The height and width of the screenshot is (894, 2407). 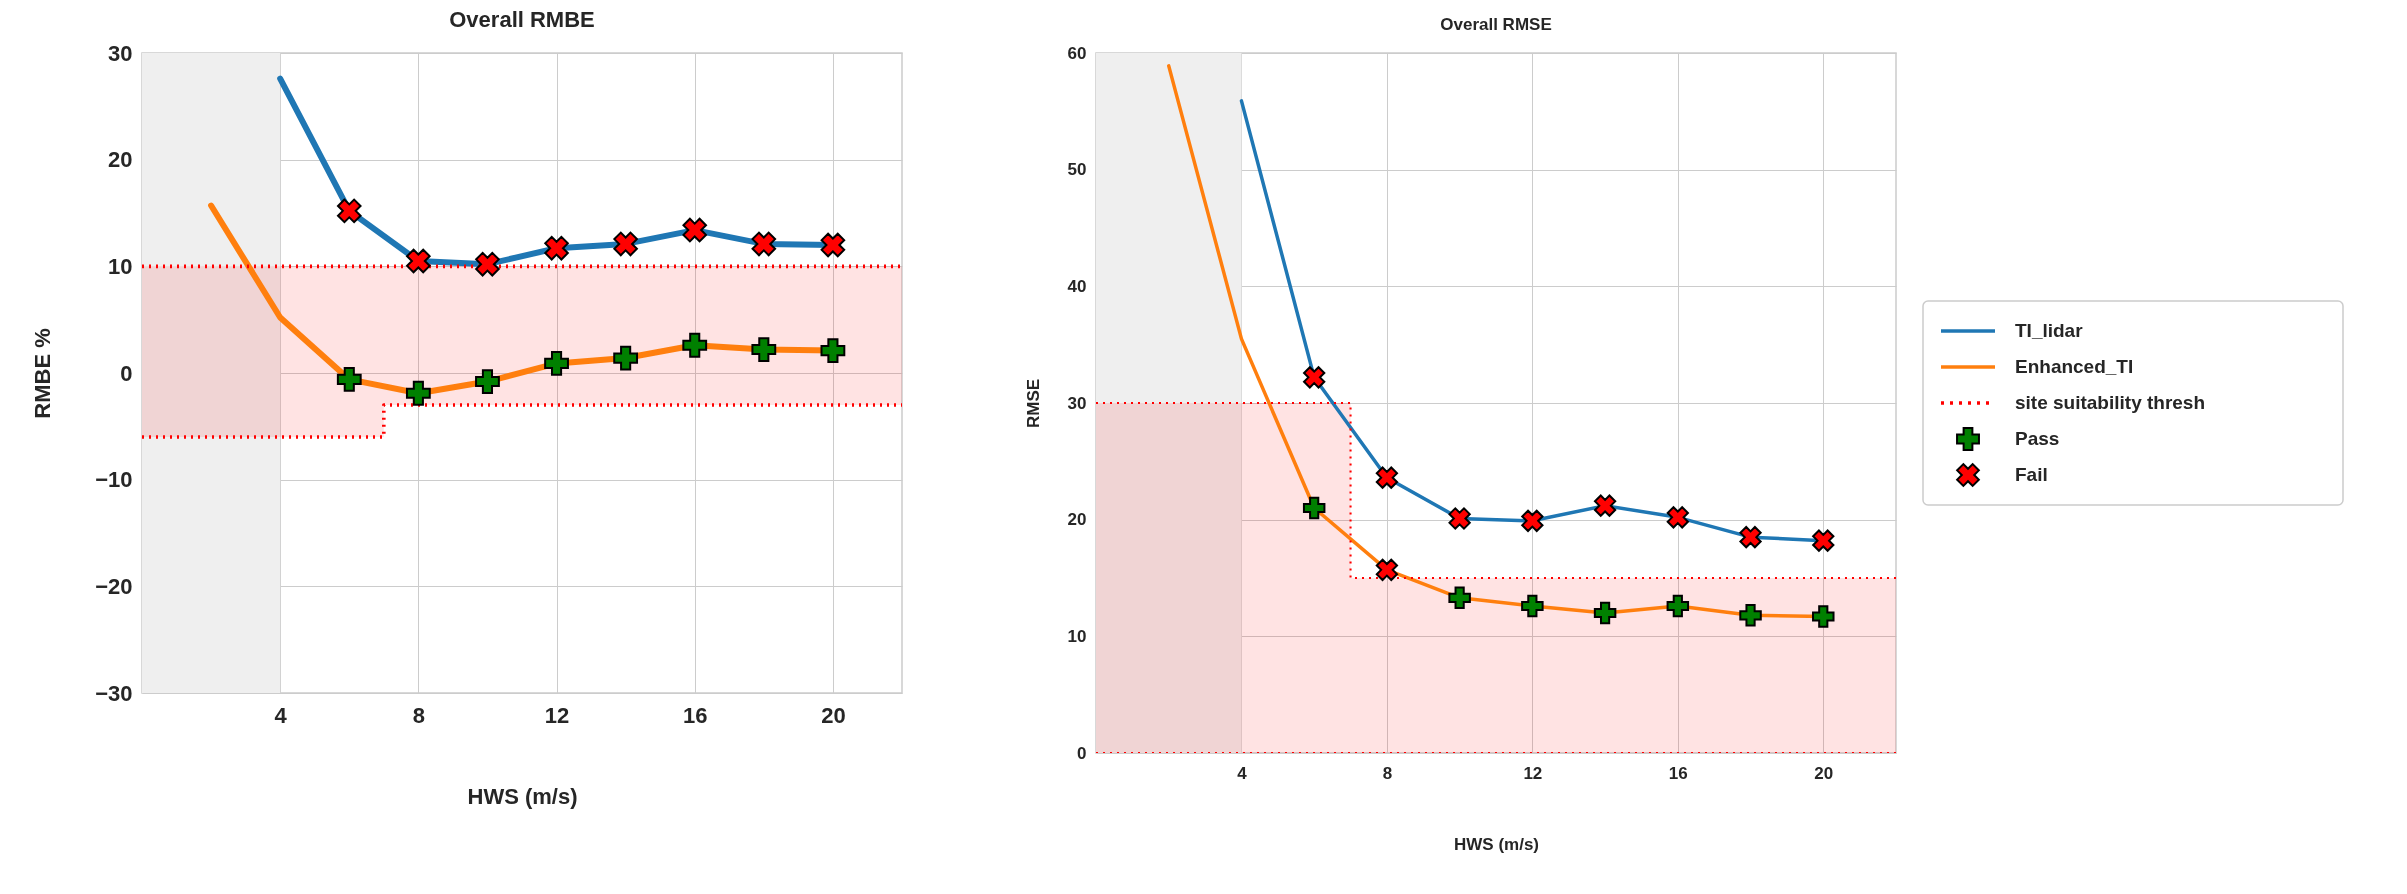 I want to click on y-axis-title: RMBE %, so click(x=43, y=373).